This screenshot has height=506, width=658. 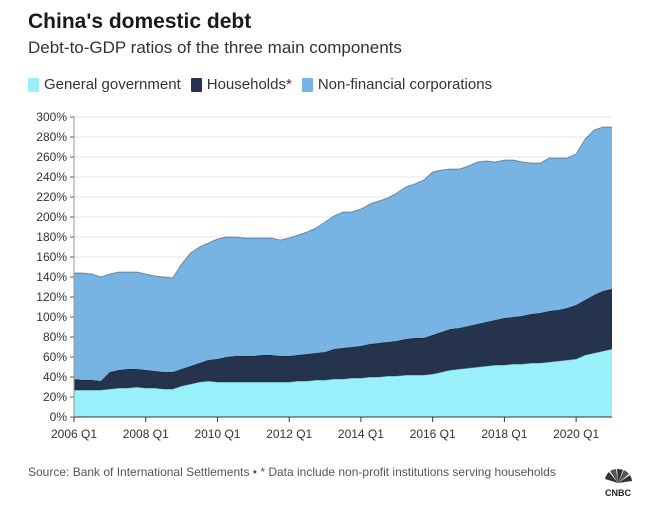 What do you see at coordinates (51, 277) in the screenshot?
I see `y-tick-label: 140%` at bounding box center [51, 277].